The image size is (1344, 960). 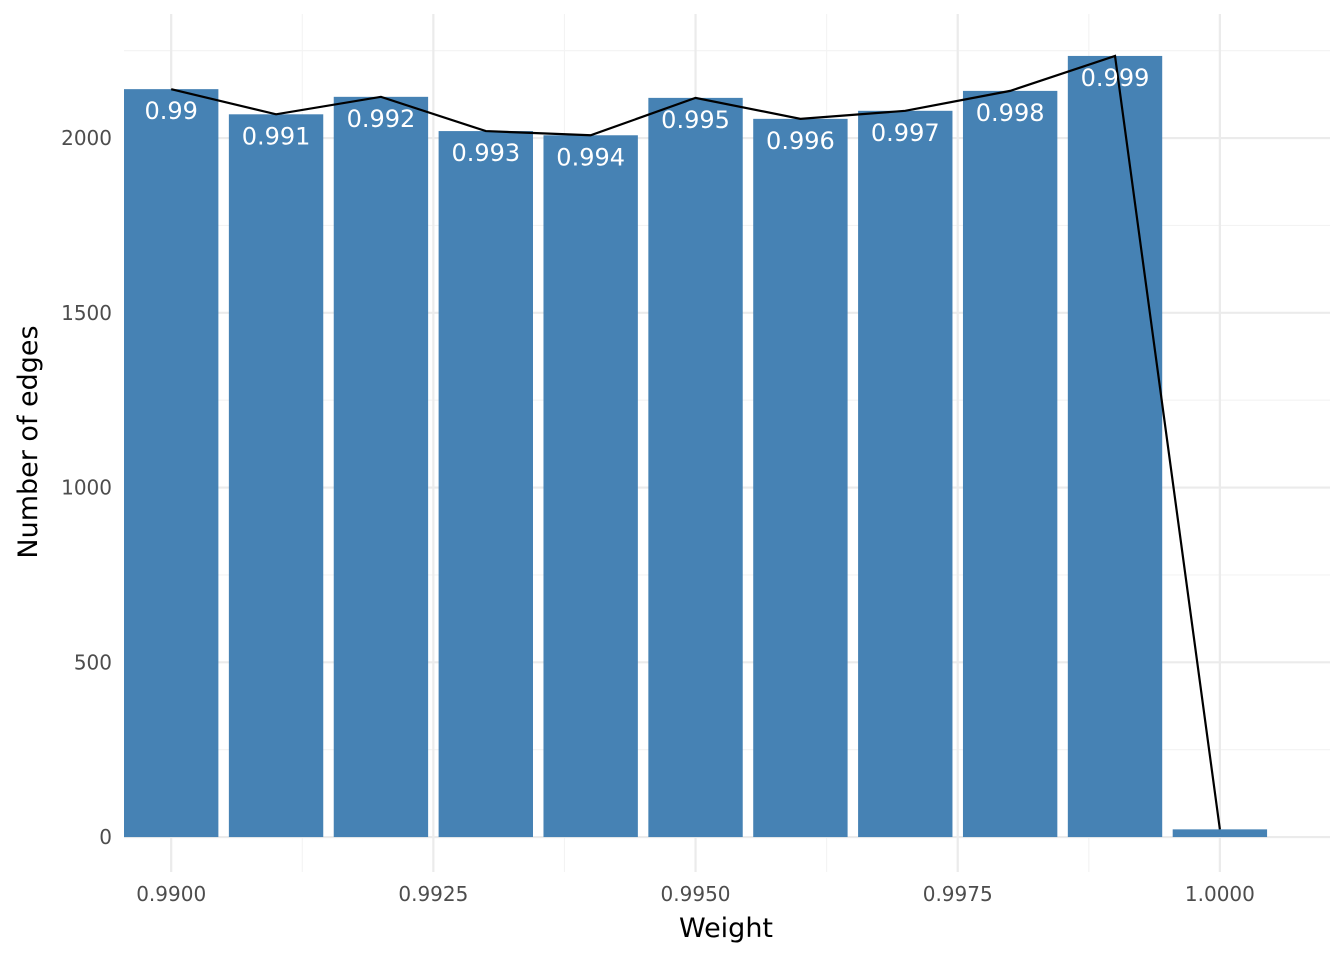 I want to click on y-tick-label: 500, so click(x=93, y=662).